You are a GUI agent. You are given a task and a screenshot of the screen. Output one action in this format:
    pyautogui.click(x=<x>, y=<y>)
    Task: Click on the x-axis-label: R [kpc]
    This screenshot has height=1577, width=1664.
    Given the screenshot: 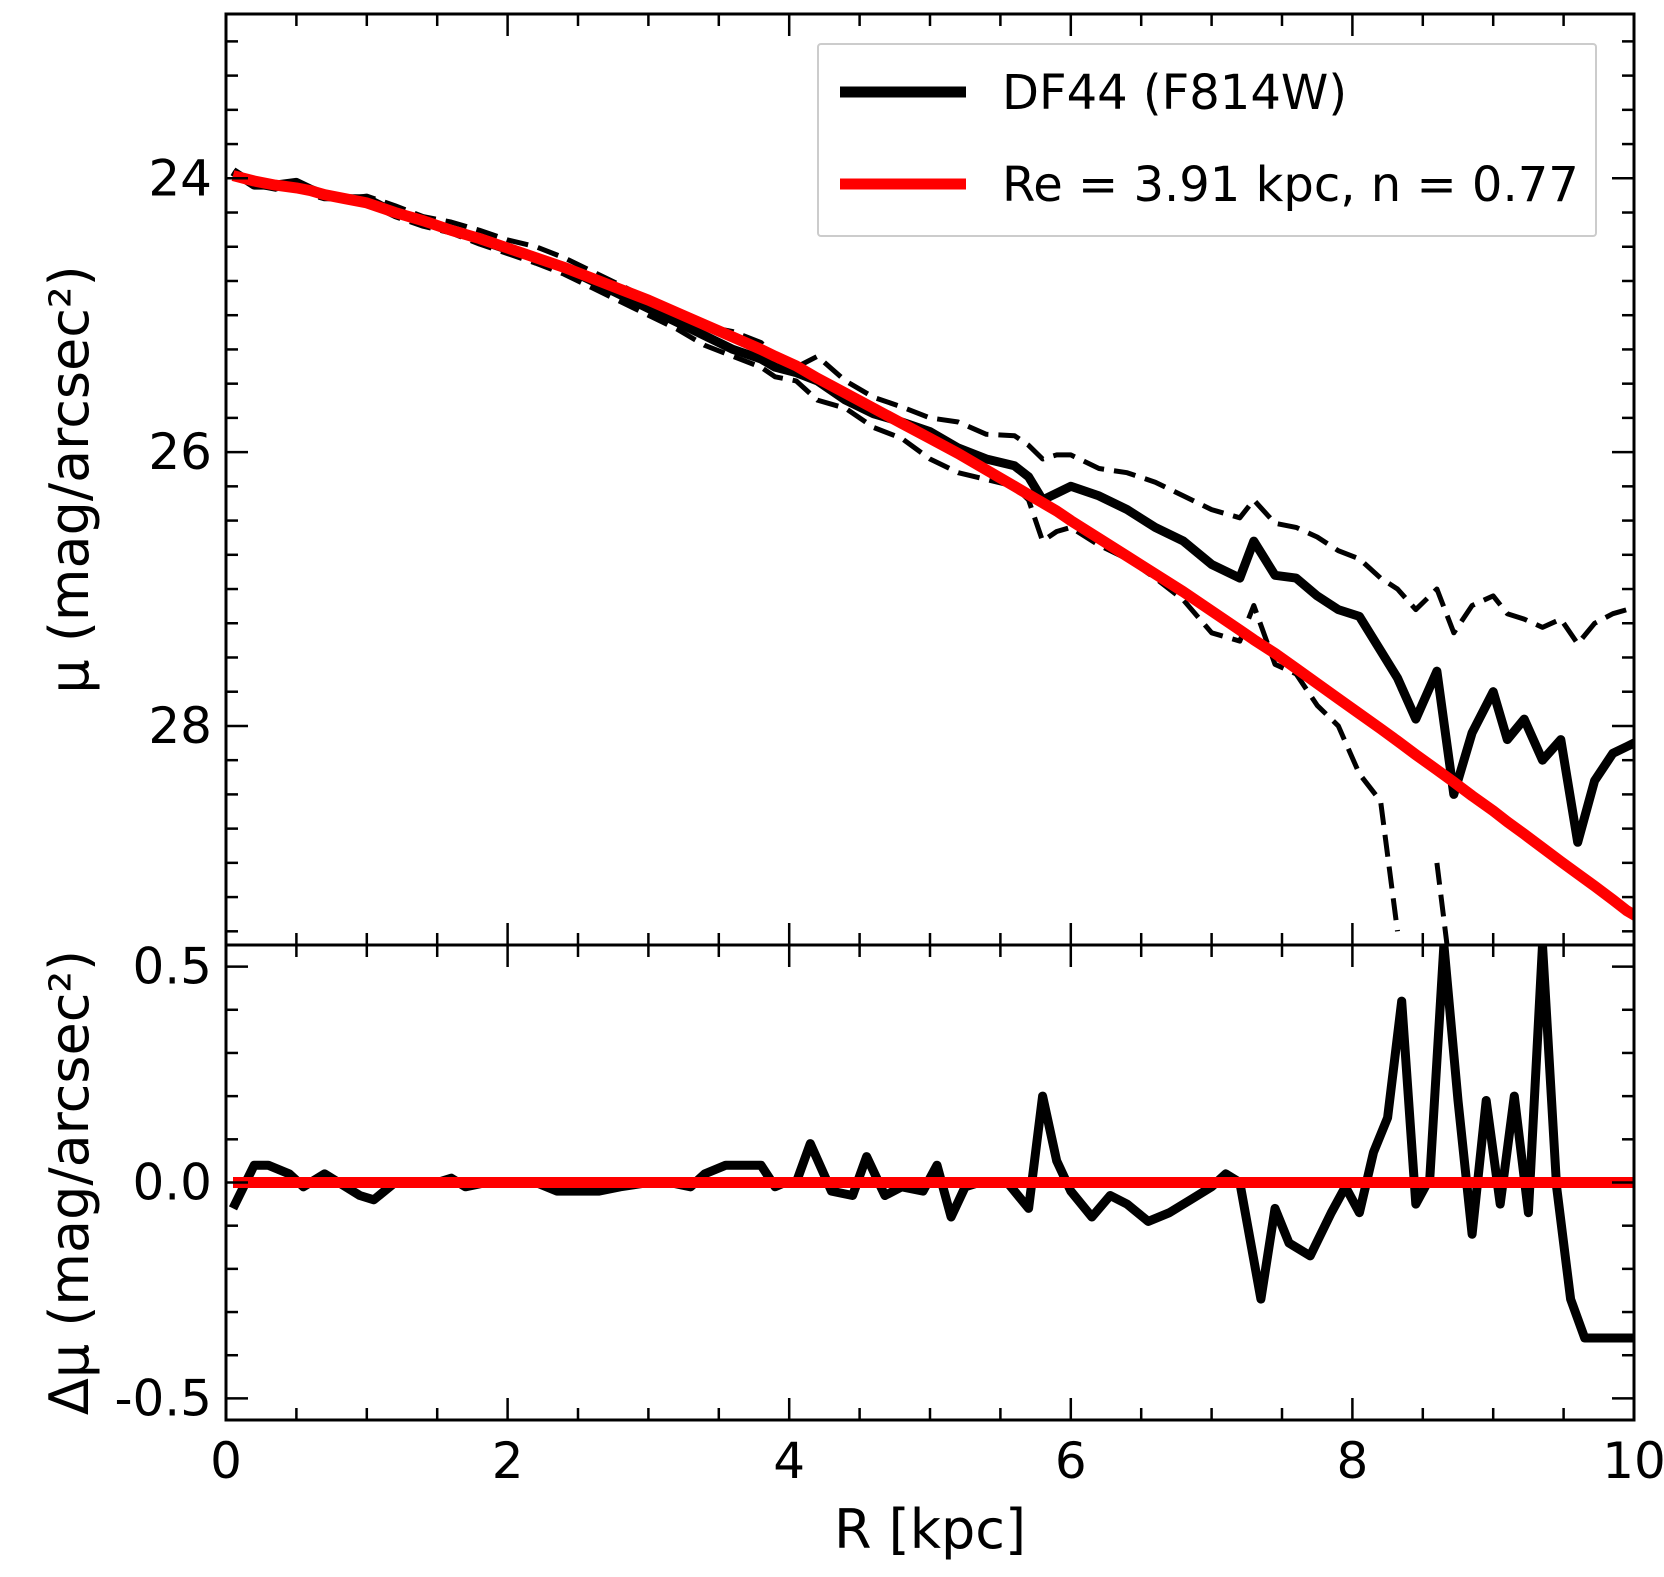 What is the action you would take?
    pyautogui.click(x=930, y=1529)
    